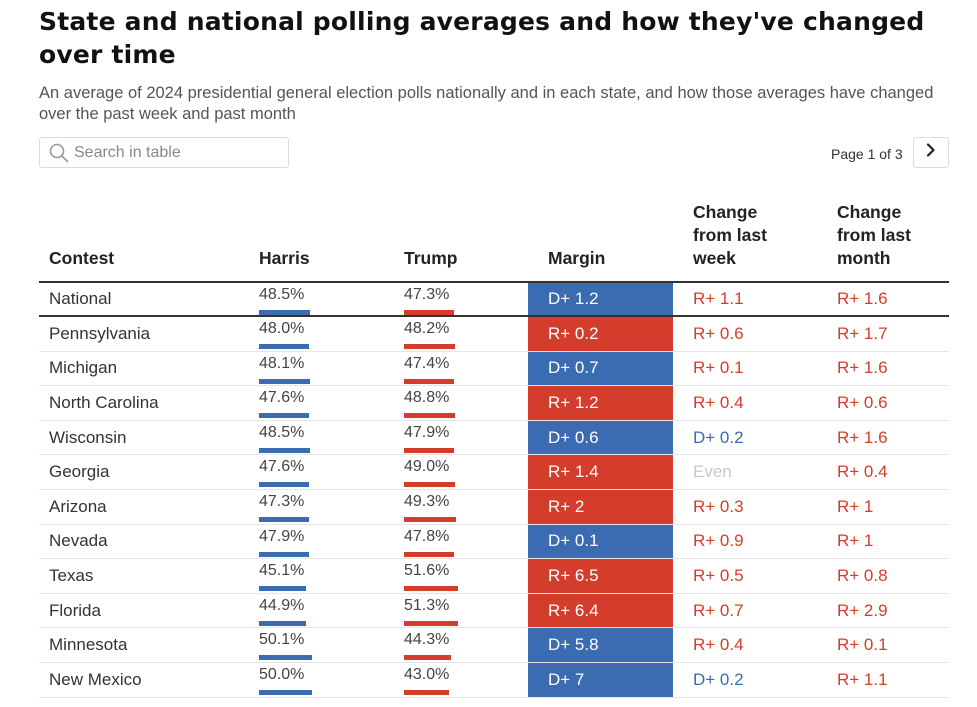  I want to click on contest-name: North Carolina, so click(104, 402).